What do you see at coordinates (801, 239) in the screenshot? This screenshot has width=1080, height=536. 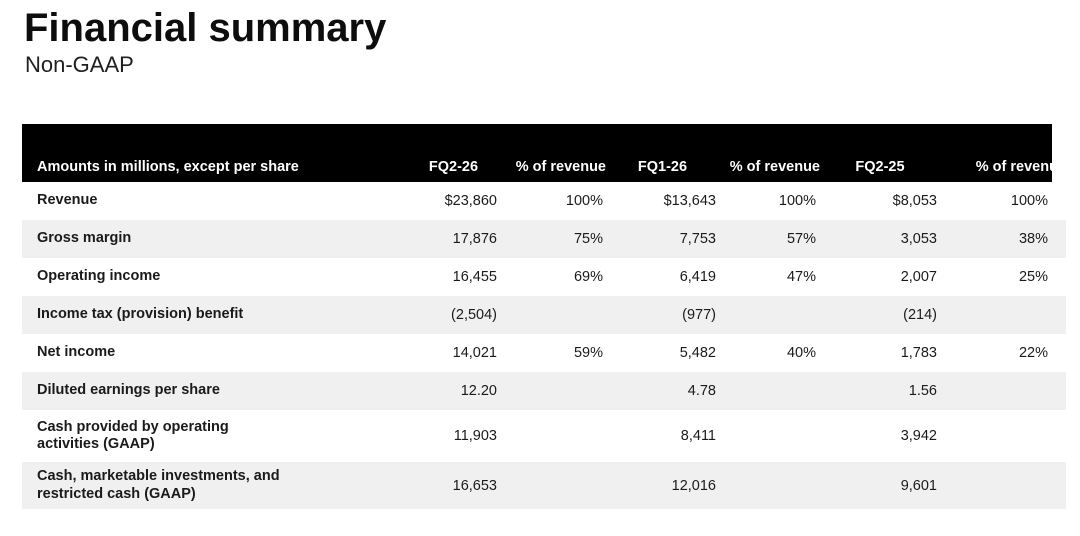 I see `cell-value: 57%` at bounding box center [801, 239].